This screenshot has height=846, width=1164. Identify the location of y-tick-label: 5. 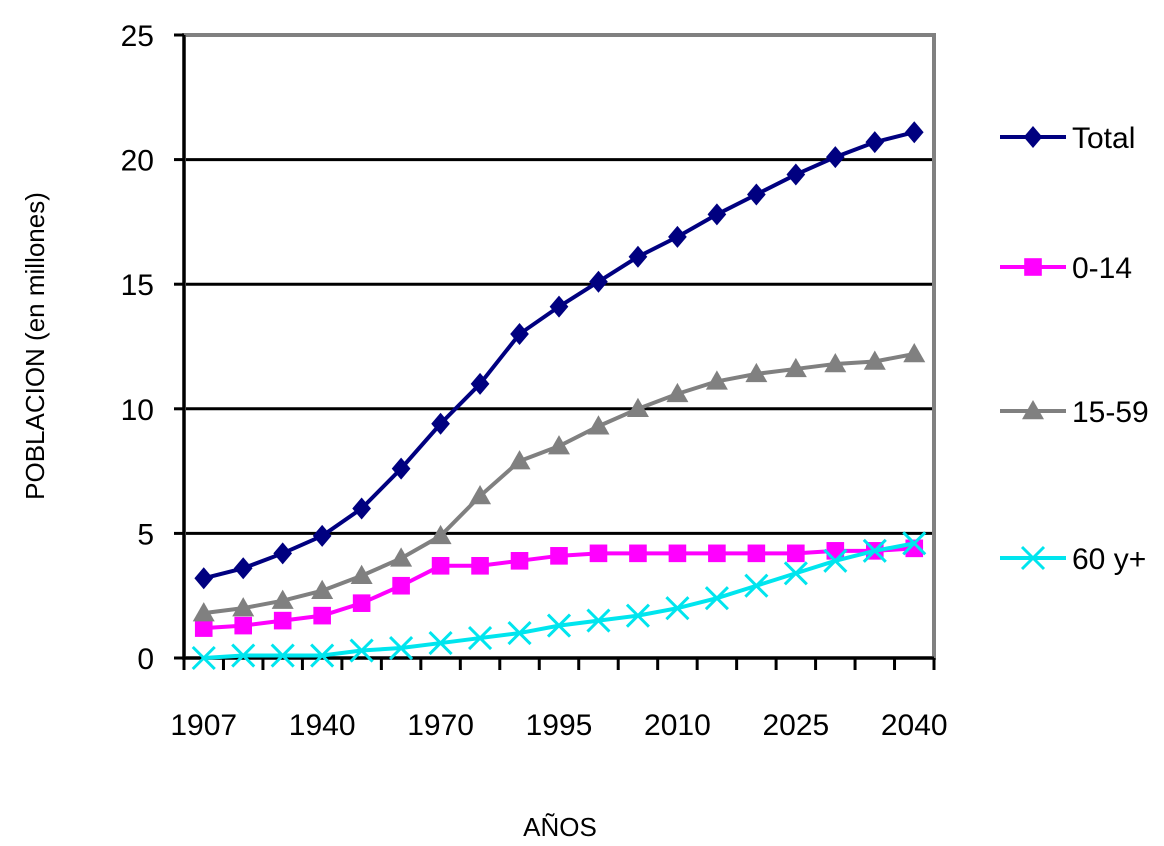
(145, 534).